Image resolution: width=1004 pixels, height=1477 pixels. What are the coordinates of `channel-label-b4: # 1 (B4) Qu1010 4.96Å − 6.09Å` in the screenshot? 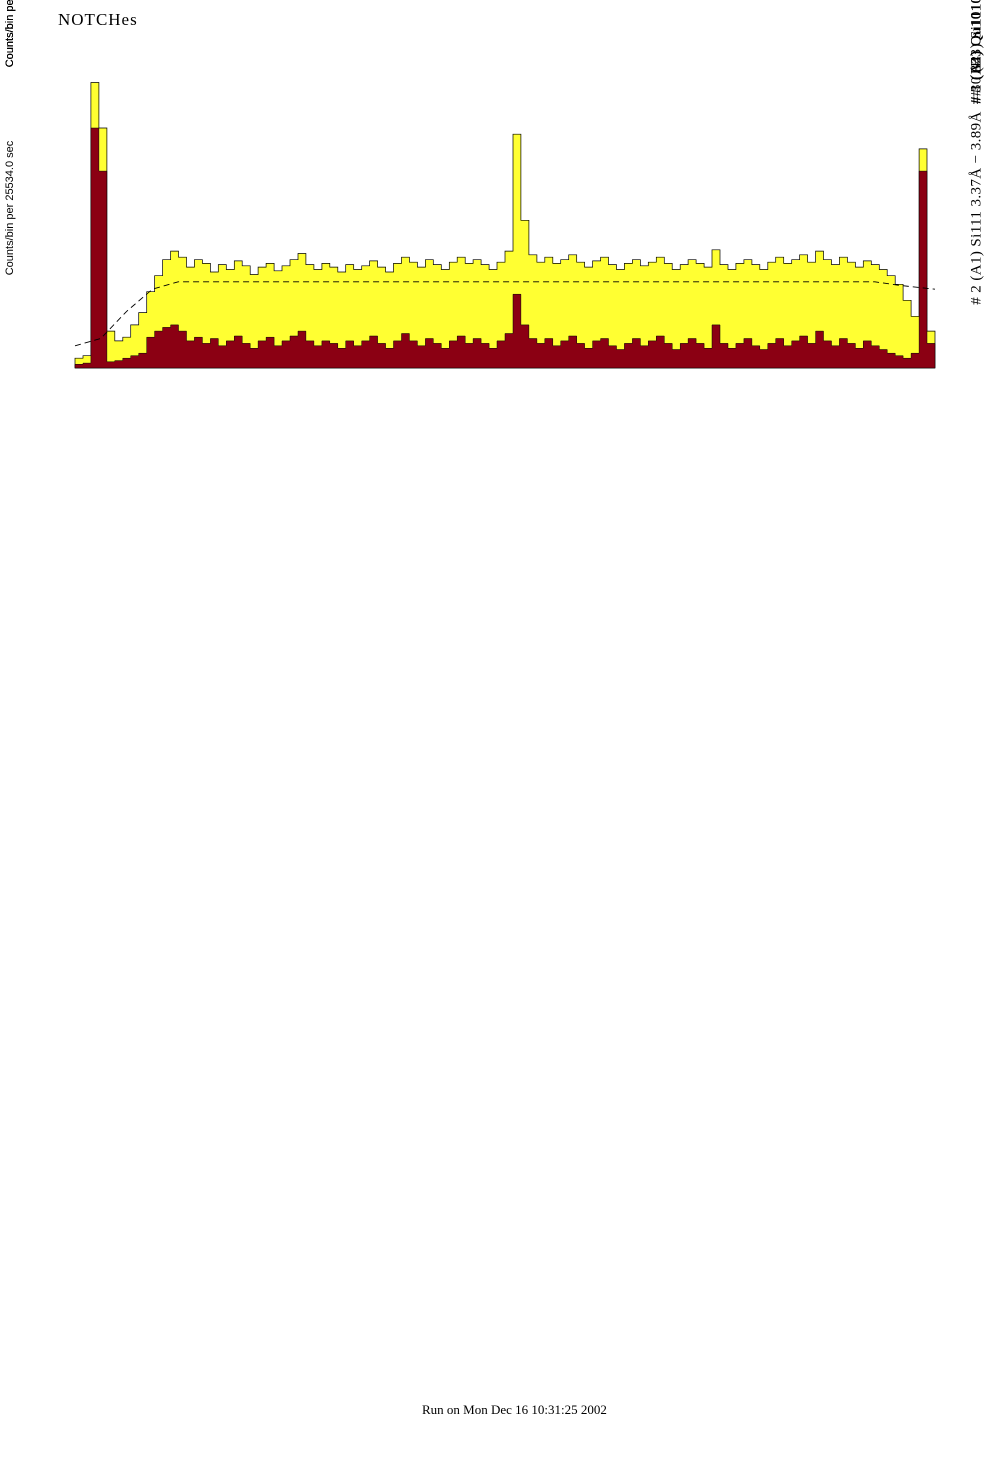 It's located at (976, 52).